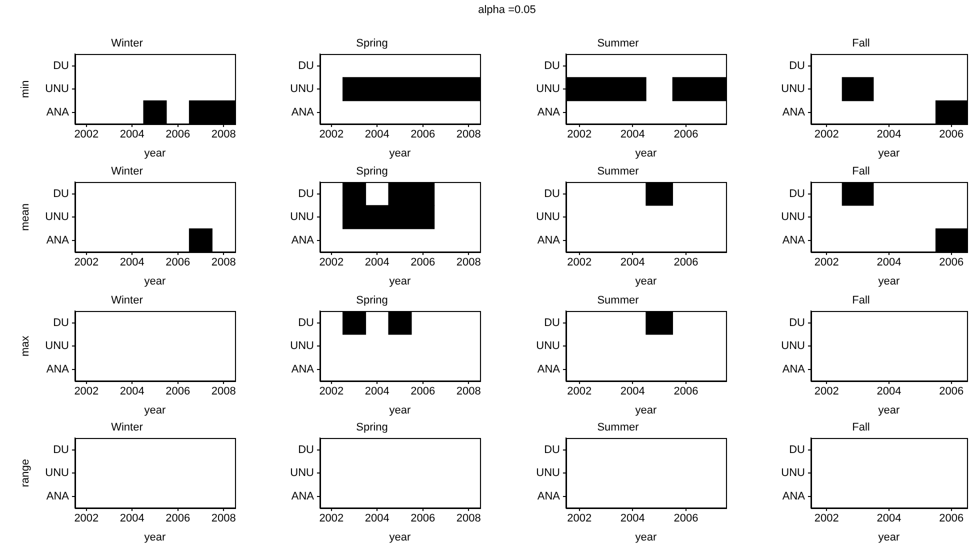  Describe the element at coordinates (507, 10) in the screenshot. I see `text: alpha =0.05` at that location.